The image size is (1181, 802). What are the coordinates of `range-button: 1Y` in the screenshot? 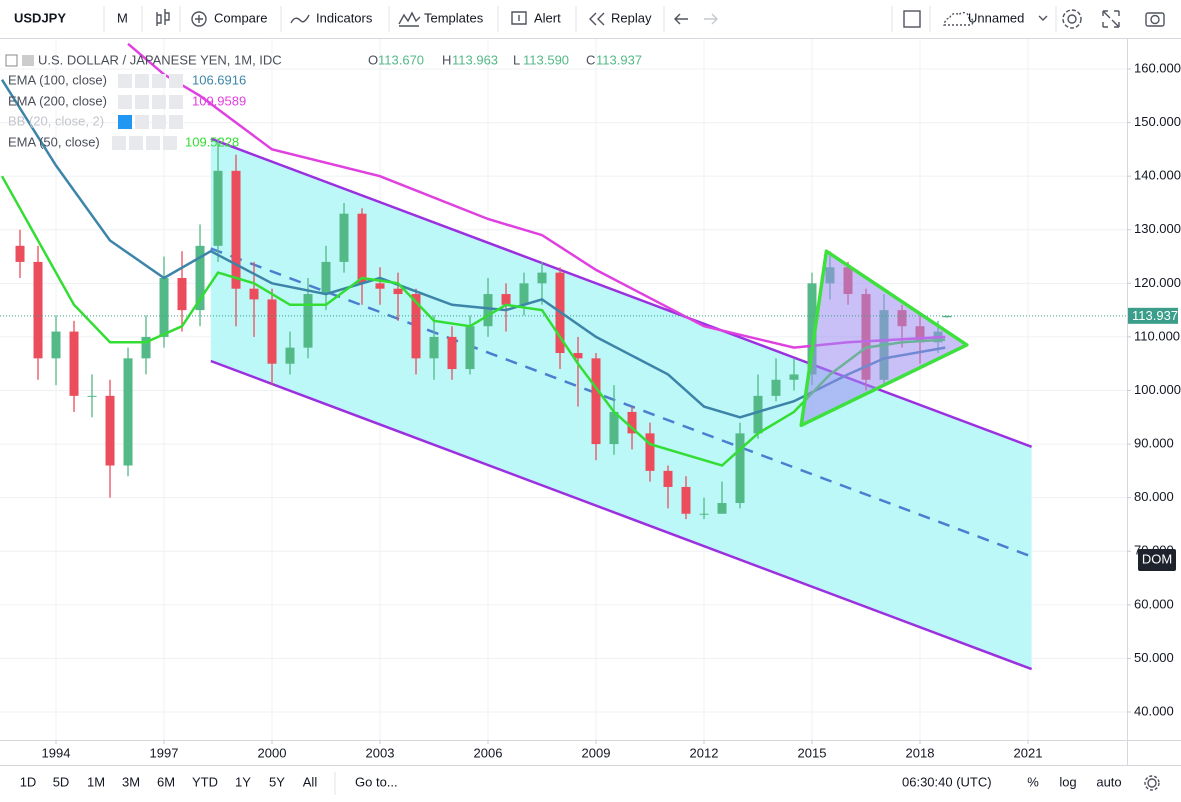 It's located at (243, 781).